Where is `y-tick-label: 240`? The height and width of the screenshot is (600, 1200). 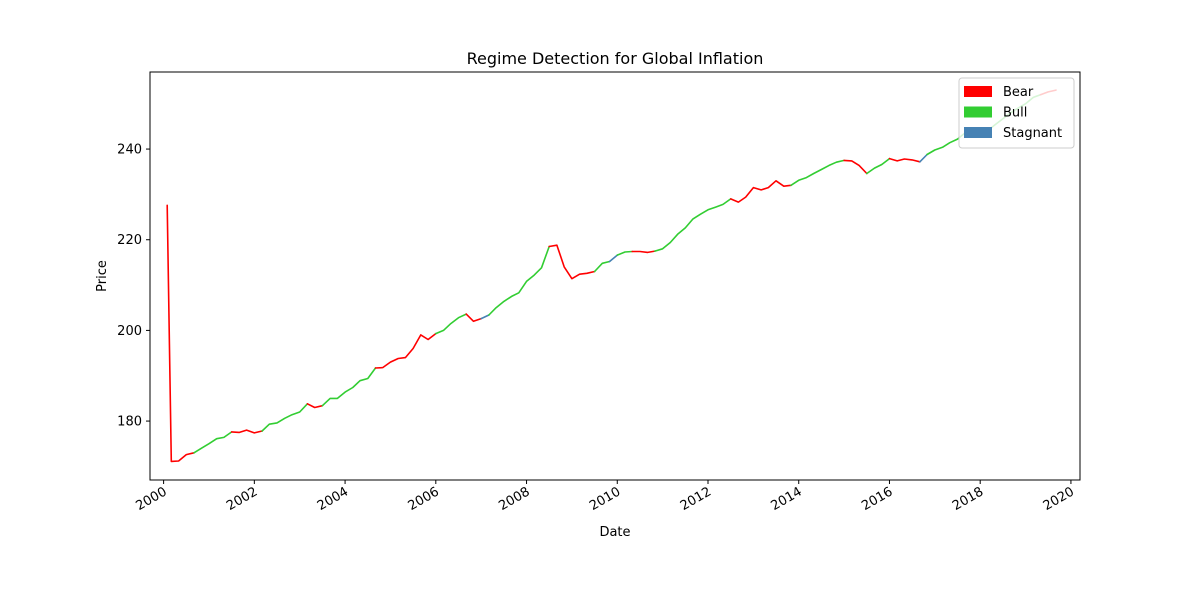 y-tick-label: 240 is located at coordinates (129, 150).